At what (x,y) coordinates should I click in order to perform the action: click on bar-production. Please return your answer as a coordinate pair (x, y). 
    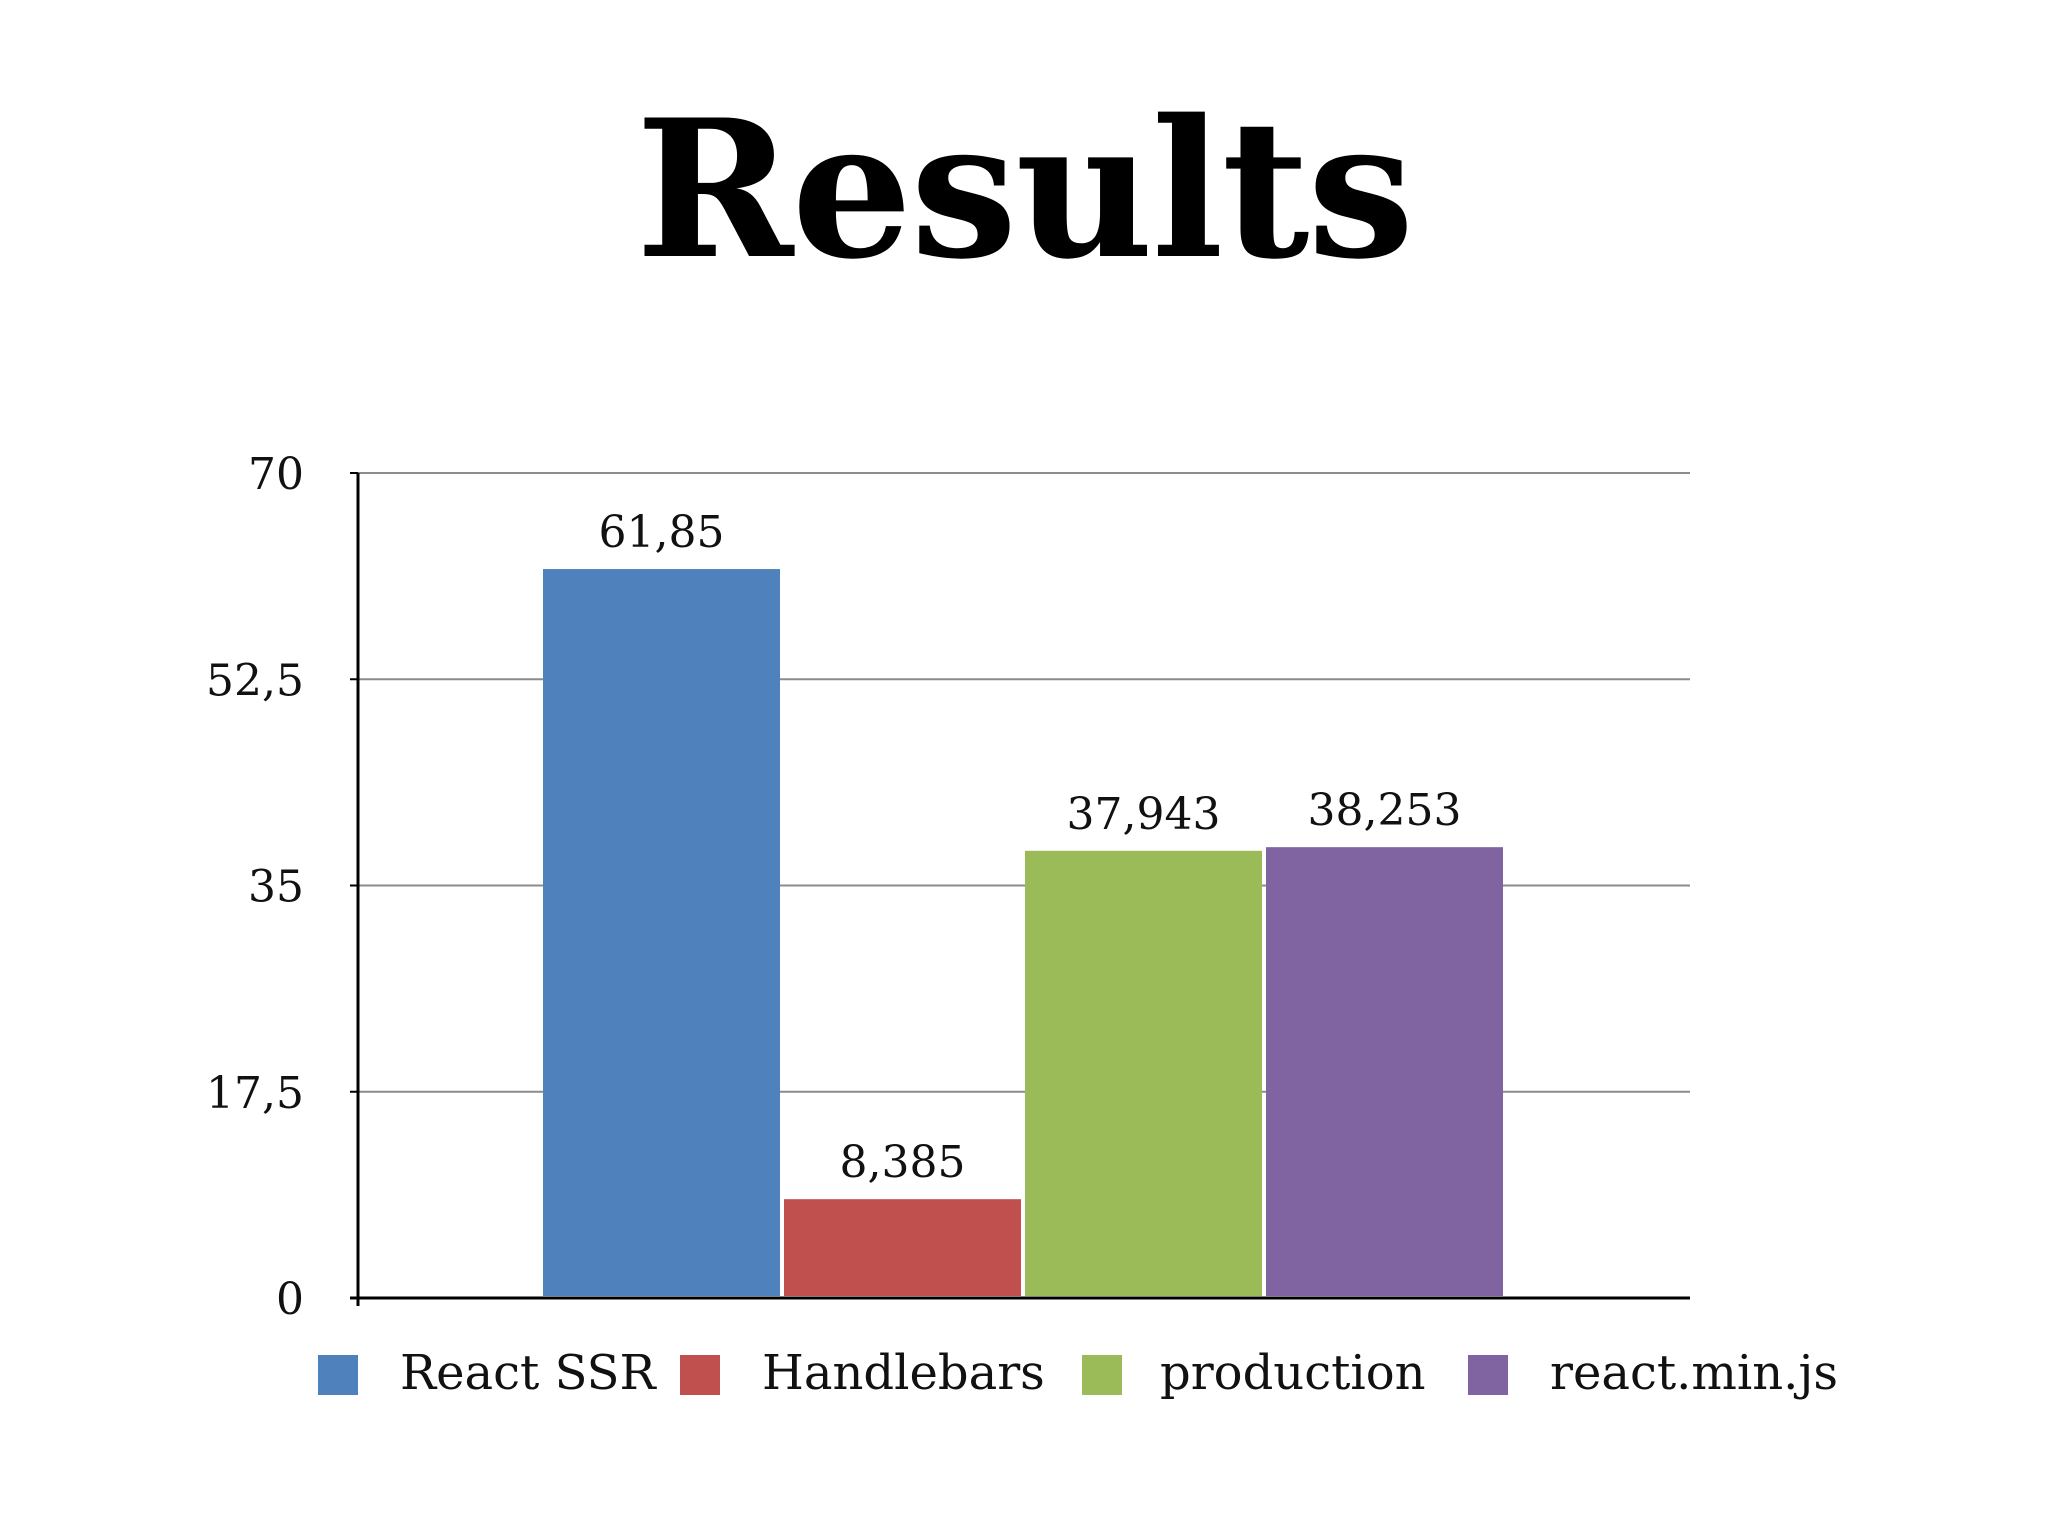
    Looking at the image, I should click on (1143, 1073).